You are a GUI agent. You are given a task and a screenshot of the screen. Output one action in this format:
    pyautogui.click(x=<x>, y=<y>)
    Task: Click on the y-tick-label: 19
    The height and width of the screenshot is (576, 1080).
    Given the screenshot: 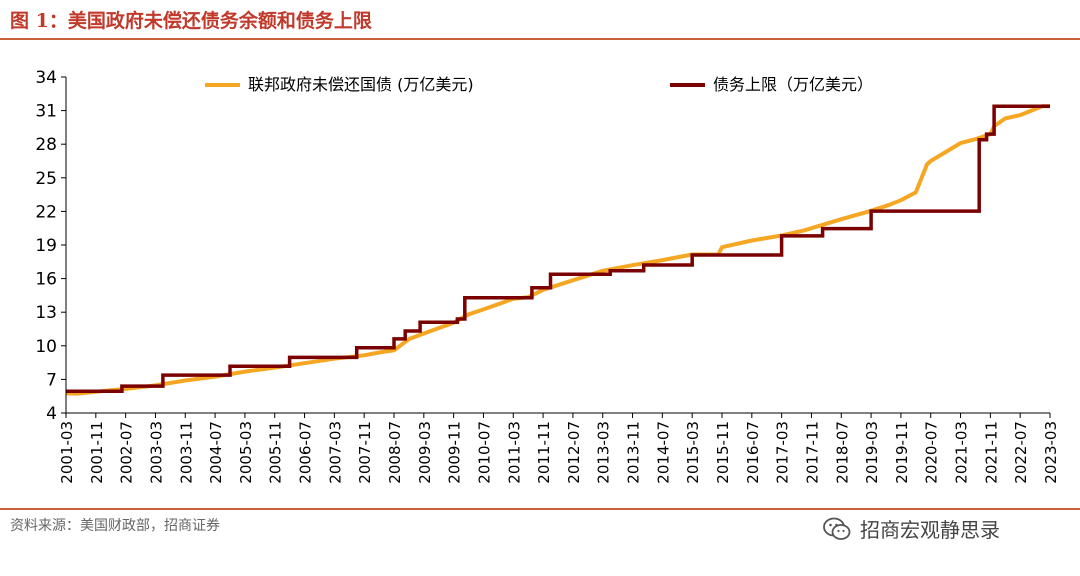 What is the action you would take?
    pyautogui.click(x=46, y=246)
    